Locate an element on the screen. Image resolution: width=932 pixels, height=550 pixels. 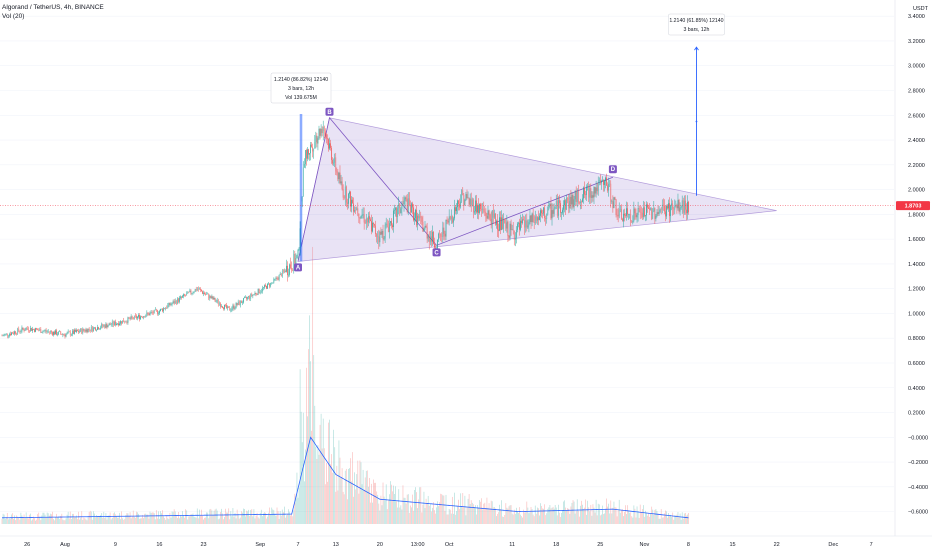
volume-title: Vol (20) is located at coordinates (13, 16).